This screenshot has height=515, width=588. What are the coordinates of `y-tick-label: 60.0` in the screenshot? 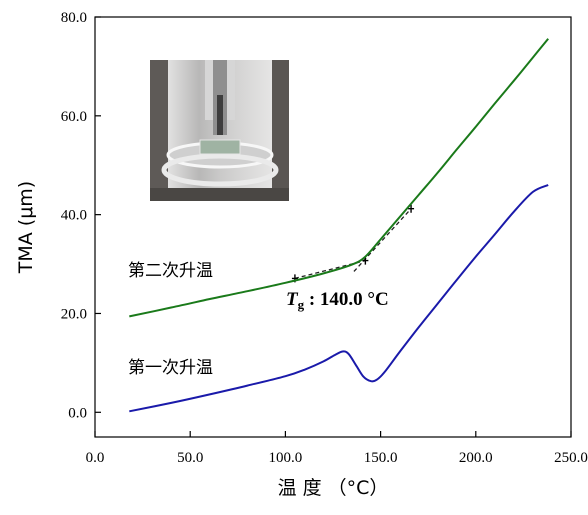 It's located at (74, 117).